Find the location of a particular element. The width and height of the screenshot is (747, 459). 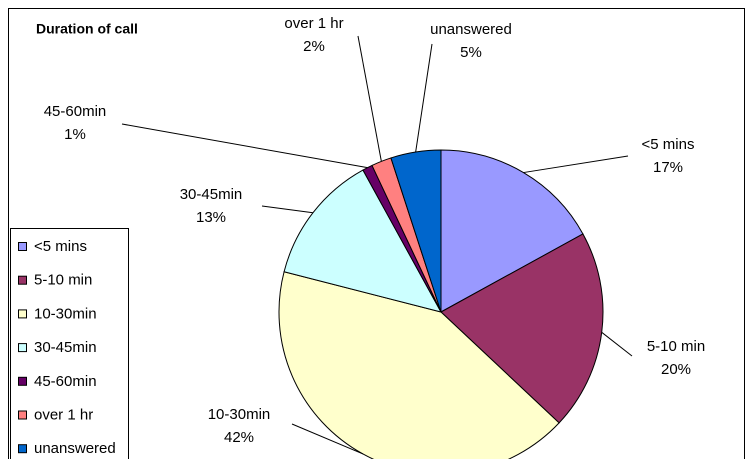

slice-value-label: 13% is located at coordinates (211, 217).